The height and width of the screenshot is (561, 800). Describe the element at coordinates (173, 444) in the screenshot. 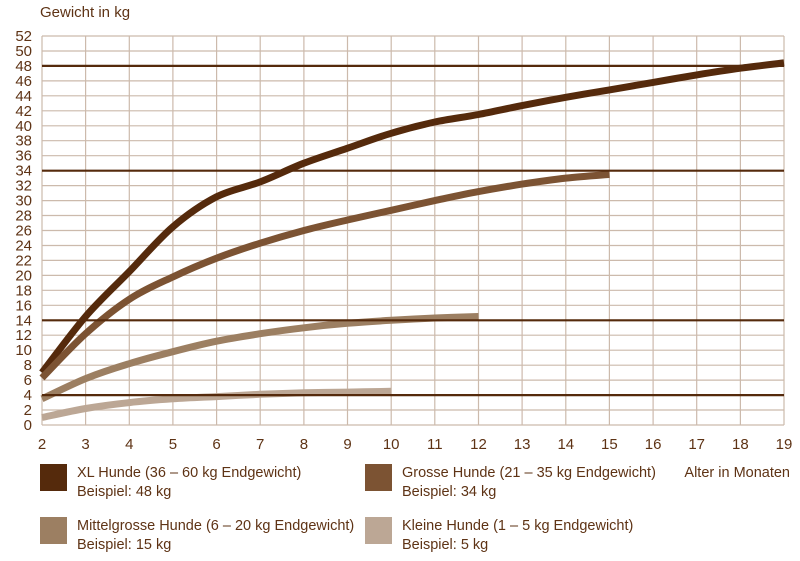

I see `x-tick-label: 5` at that location.